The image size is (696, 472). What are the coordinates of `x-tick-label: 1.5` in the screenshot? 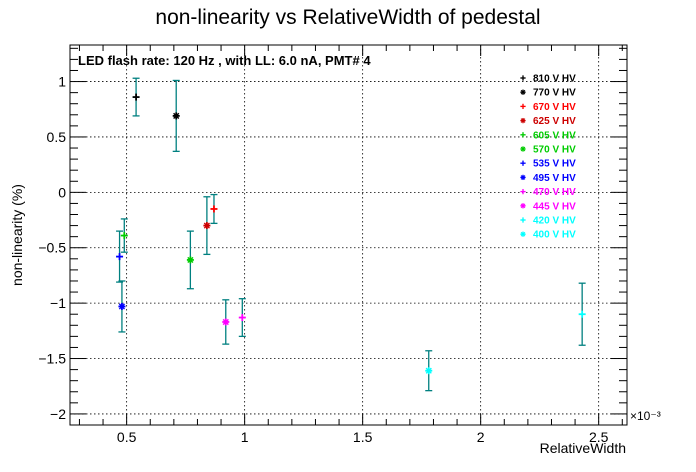 It's located at (363, 437).